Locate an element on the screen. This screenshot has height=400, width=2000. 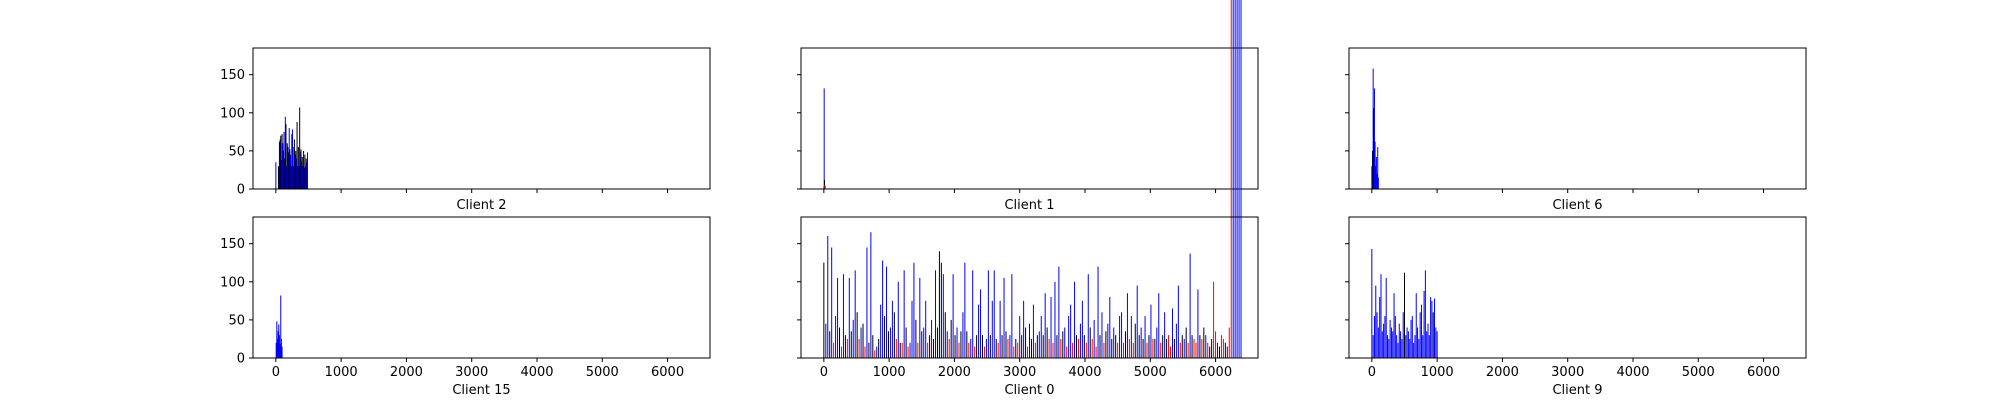
panel-title: Client 0 is located at coordinates (1029, 390).